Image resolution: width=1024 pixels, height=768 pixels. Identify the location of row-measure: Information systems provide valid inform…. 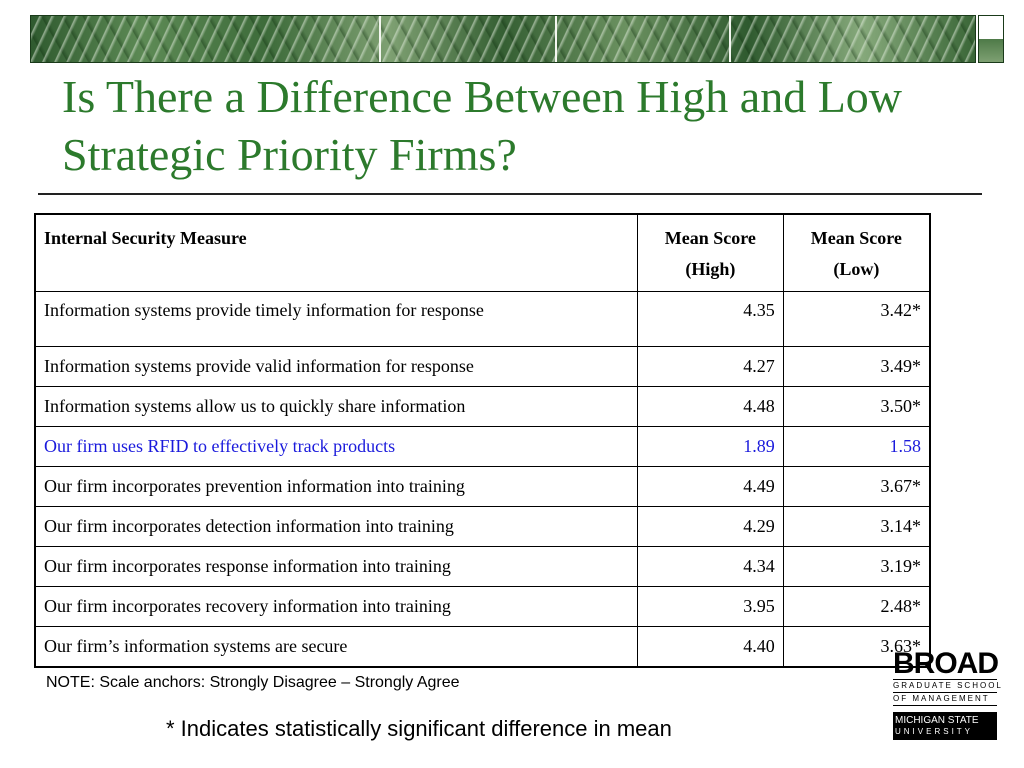
(336, 366).